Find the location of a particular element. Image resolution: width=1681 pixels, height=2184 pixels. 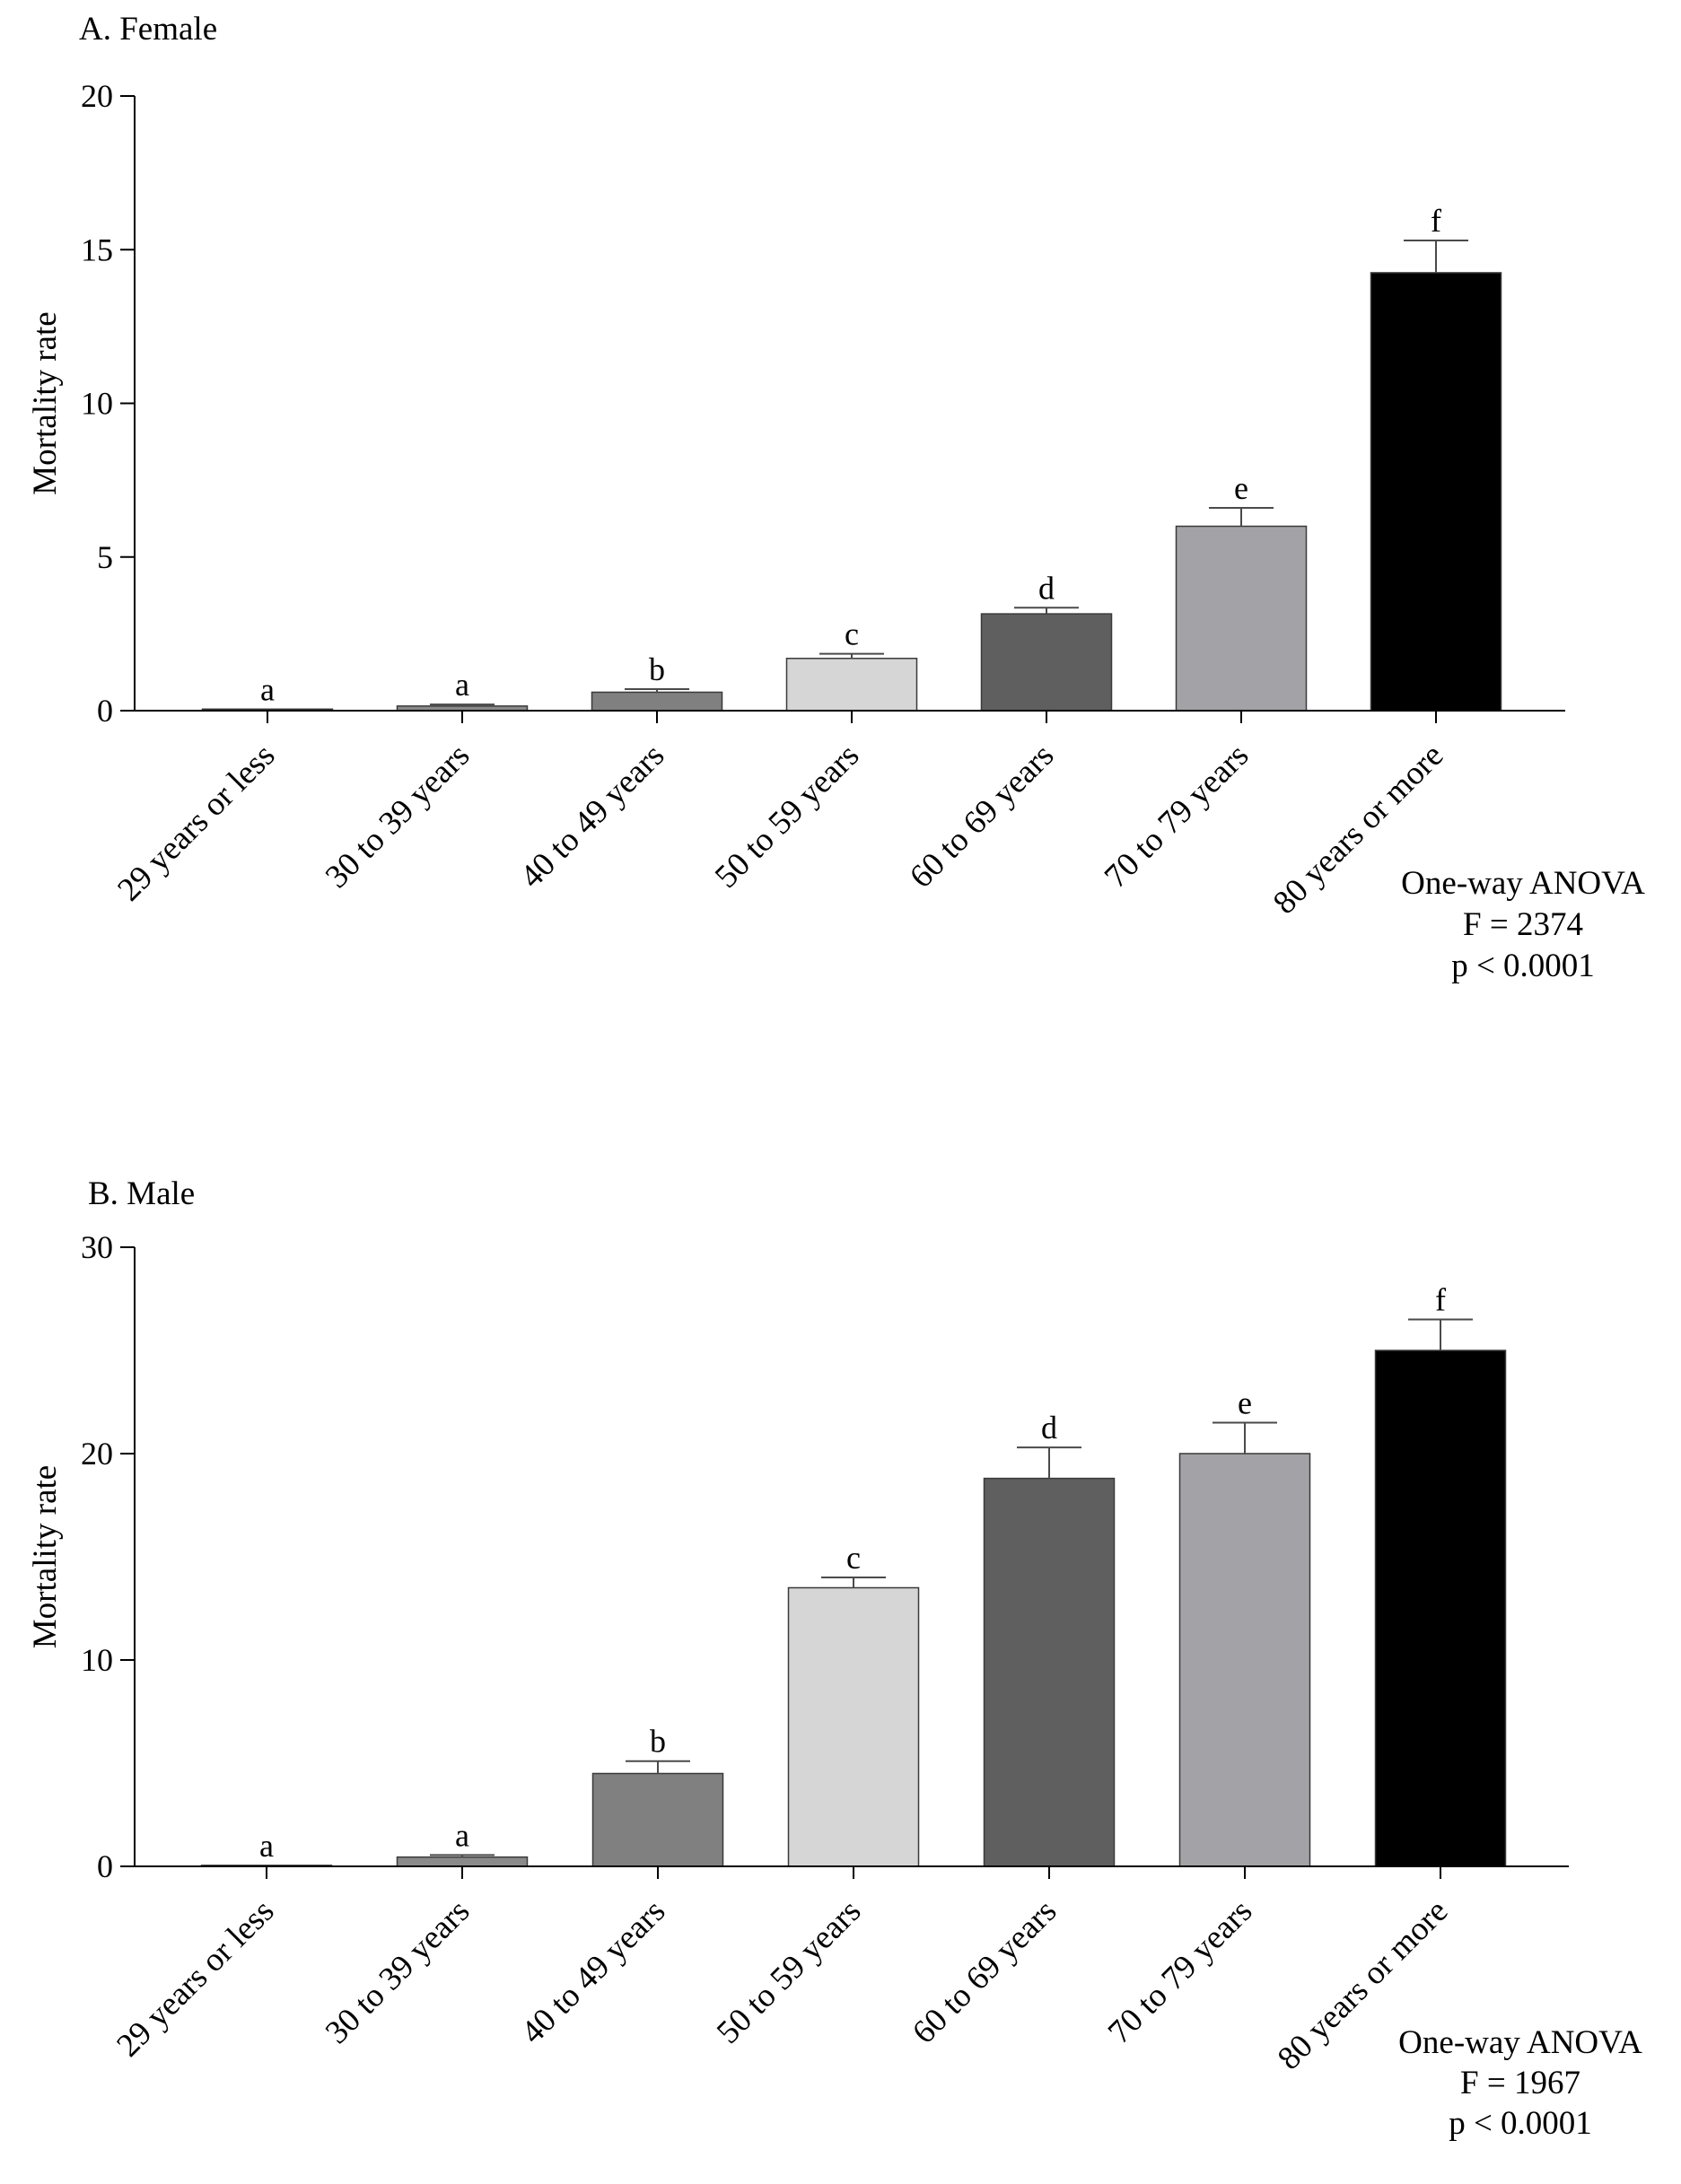

panel-title: A. Female is located at coordinates (148, 29).